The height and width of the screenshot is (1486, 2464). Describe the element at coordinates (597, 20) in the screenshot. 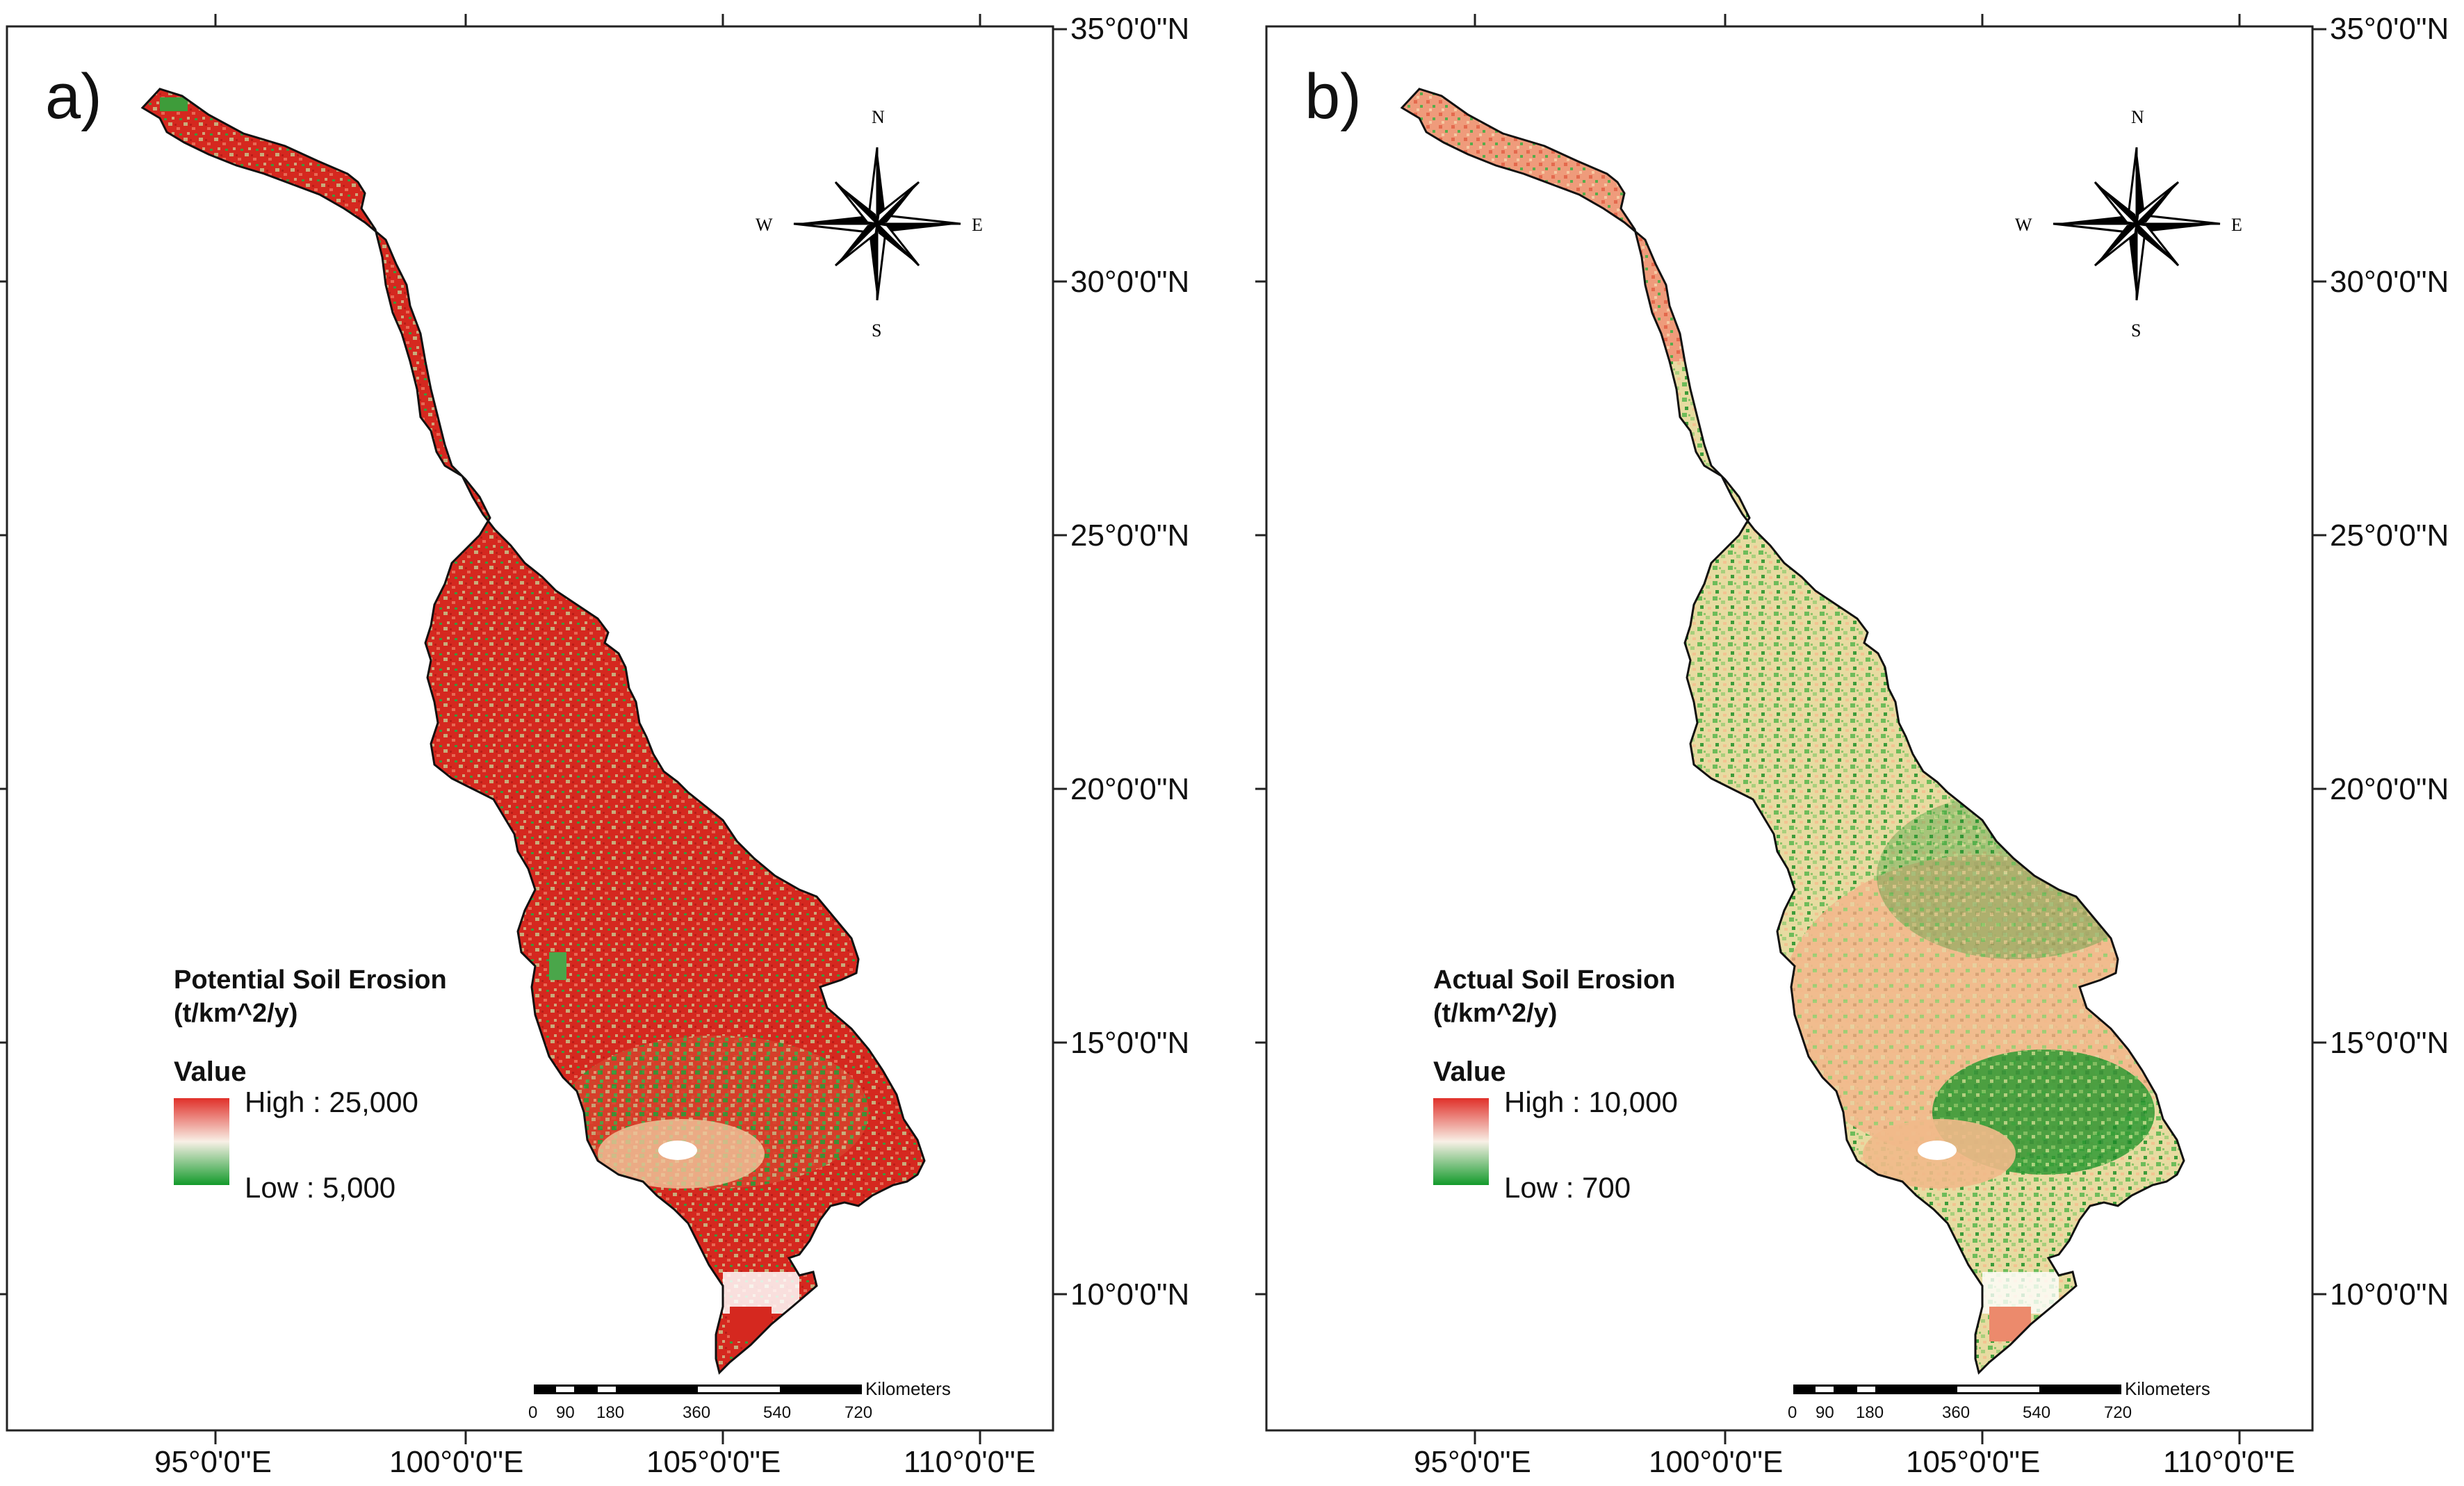

I see `panel-a-top-ticks` at that location.